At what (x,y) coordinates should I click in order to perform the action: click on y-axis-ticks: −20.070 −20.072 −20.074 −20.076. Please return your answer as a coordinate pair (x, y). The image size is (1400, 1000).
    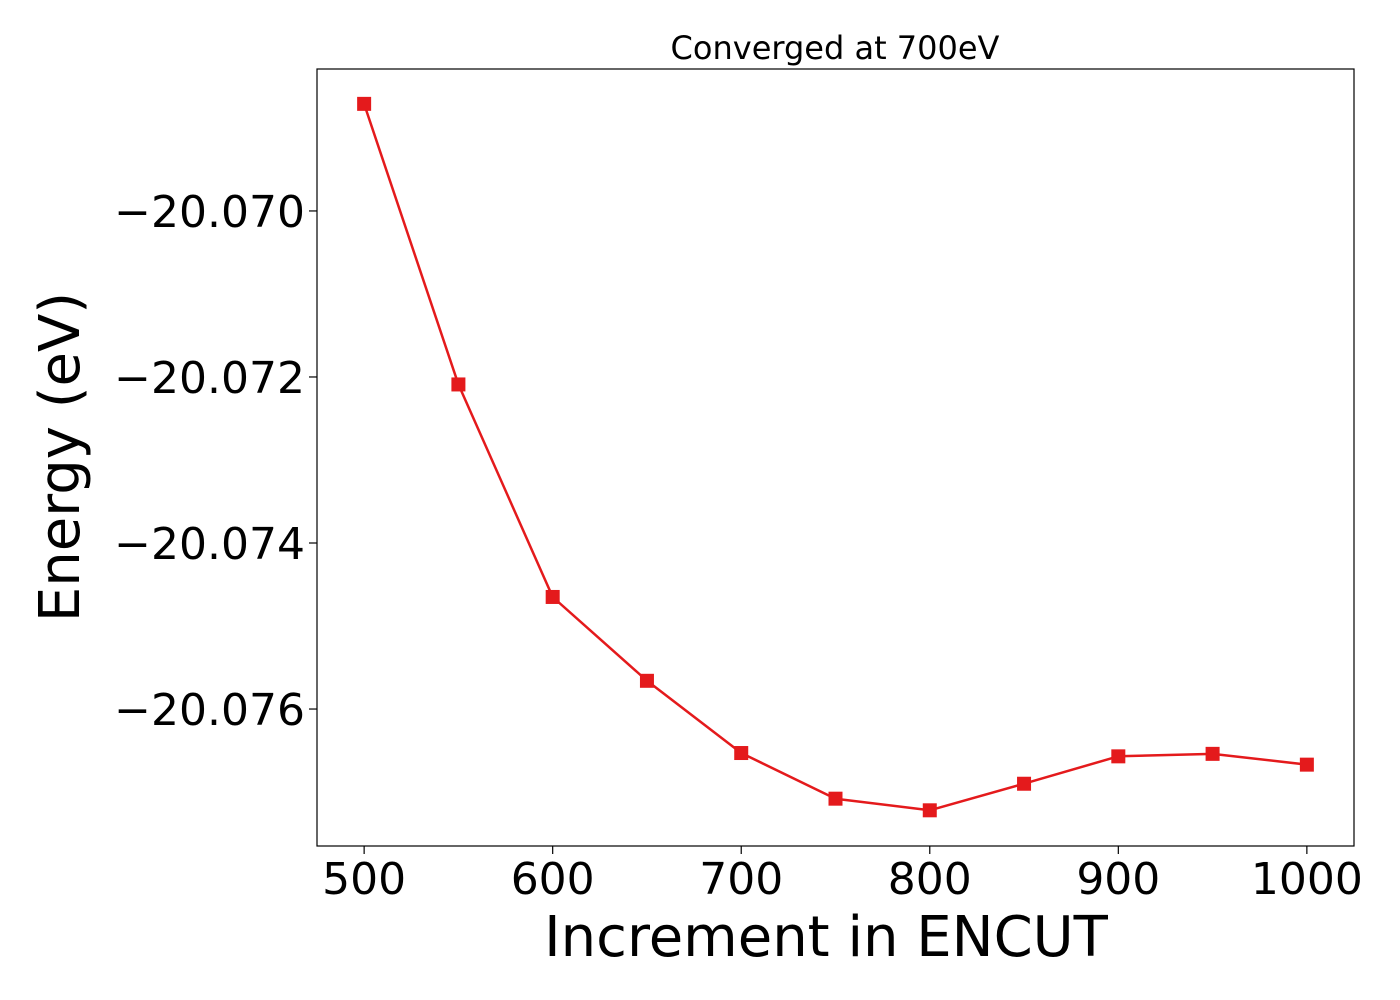
    Looking at the image, I should click on (215, 461).